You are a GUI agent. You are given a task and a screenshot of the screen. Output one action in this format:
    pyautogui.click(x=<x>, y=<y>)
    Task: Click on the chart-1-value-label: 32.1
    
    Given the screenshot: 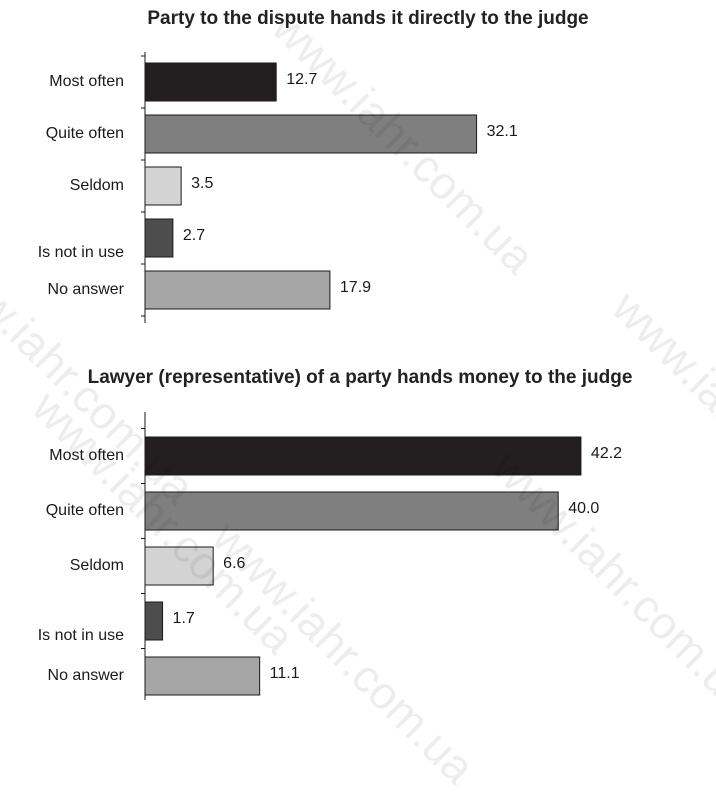 What is the action you would take?
    pyautogui.click(x=502, y=131)
    